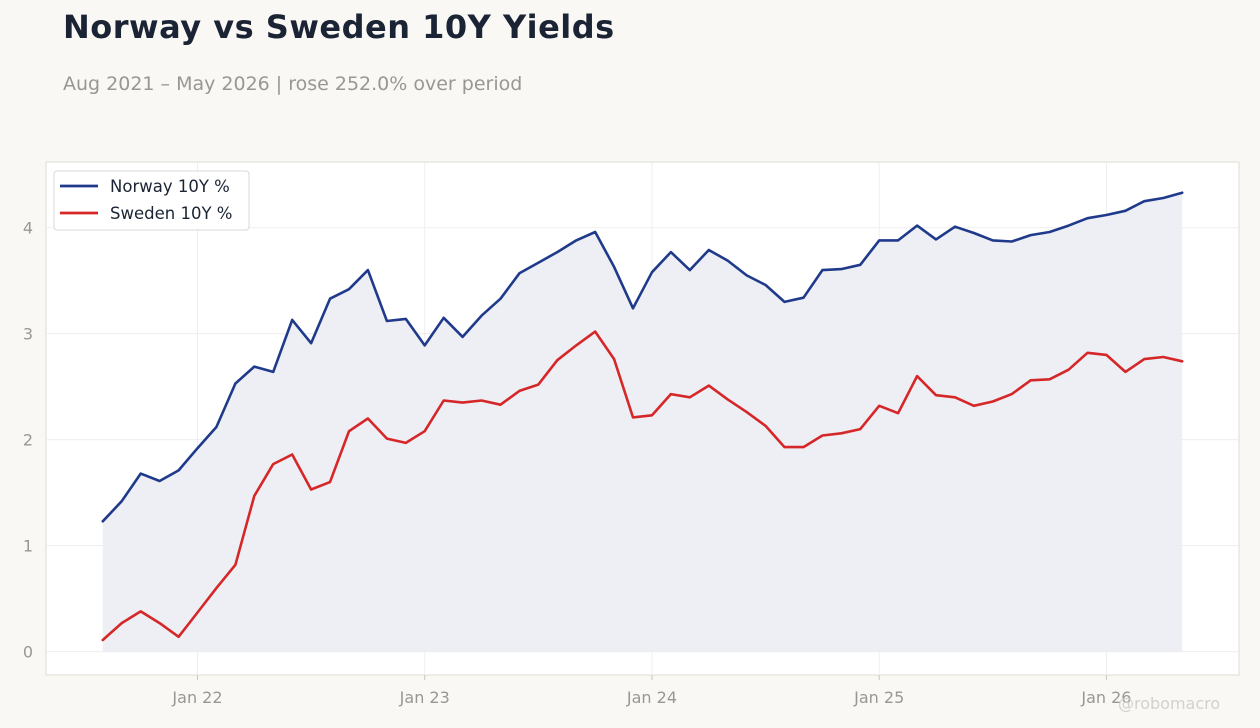 The height and width of the screenshot is (728, 1260). What do you see at coordinates (339, 27) in the screenshot?
I see `chart-title: Norway vs Sweden 10Y Yields` at bounding box center [339, 27].